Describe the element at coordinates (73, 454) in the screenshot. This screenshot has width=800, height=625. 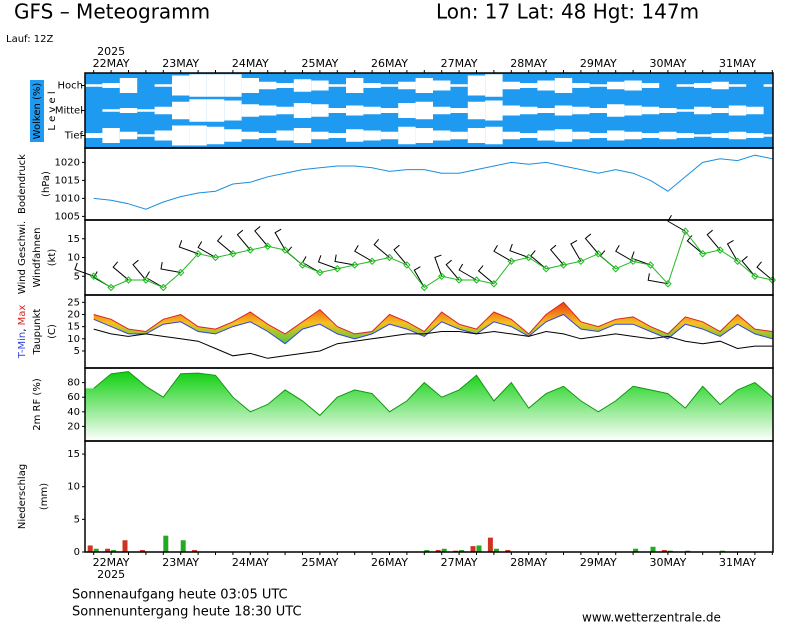
I see `y-tick-label: 15` at that location.